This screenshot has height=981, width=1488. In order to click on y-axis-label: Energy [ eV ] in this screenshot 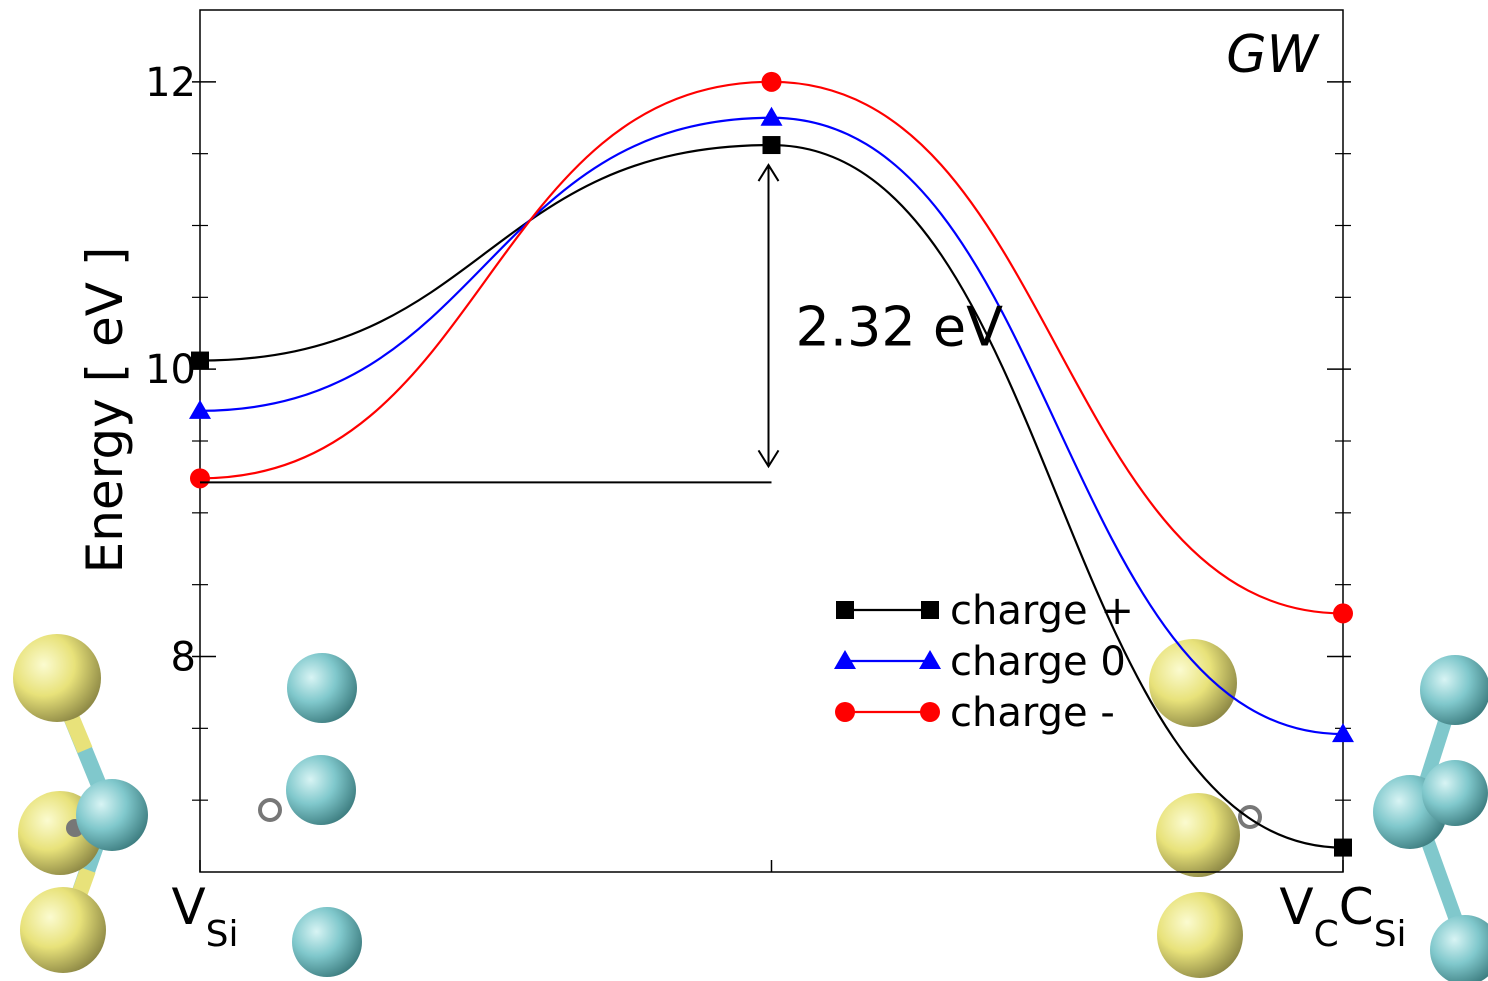, I will do `click(105, 410)`.